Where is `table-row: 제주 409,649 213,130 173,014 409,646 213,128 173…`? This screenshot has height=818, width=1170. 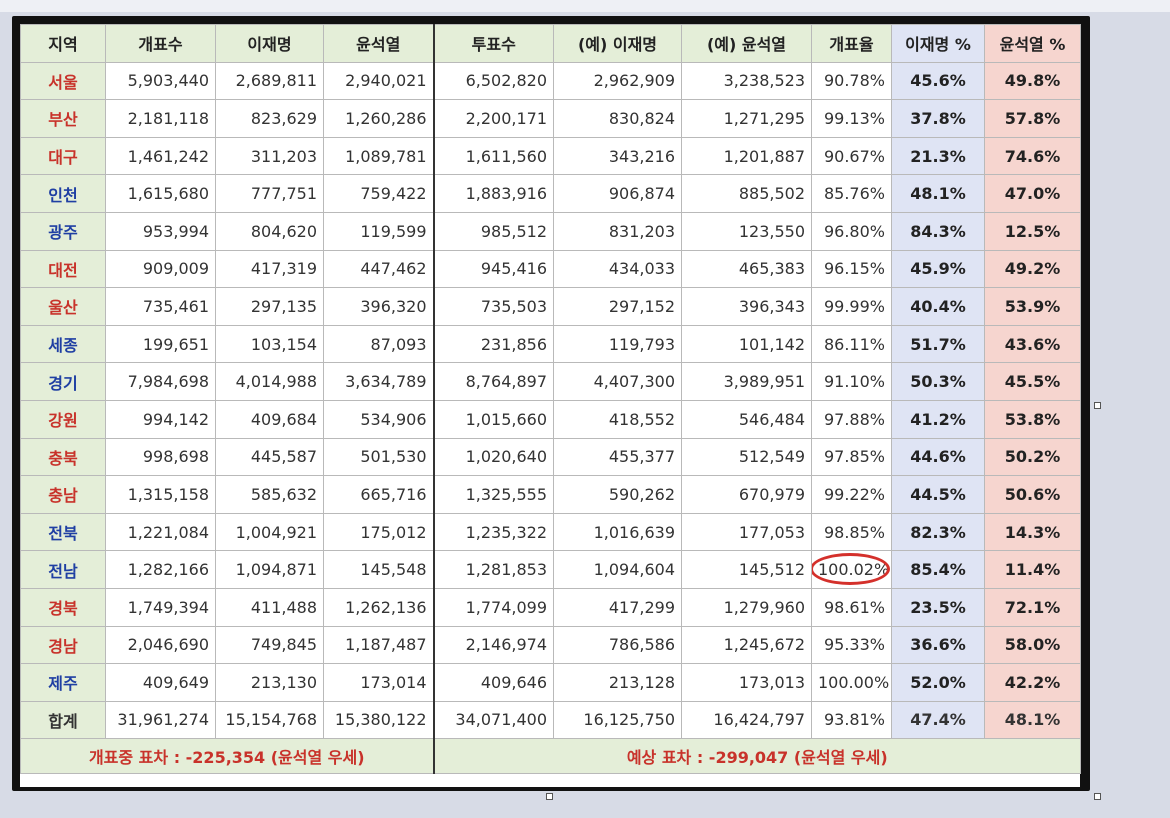 table-row: 제주 409,649 213,130 173,014 409,646 213,128 173… is located at coordinates (550, 682).